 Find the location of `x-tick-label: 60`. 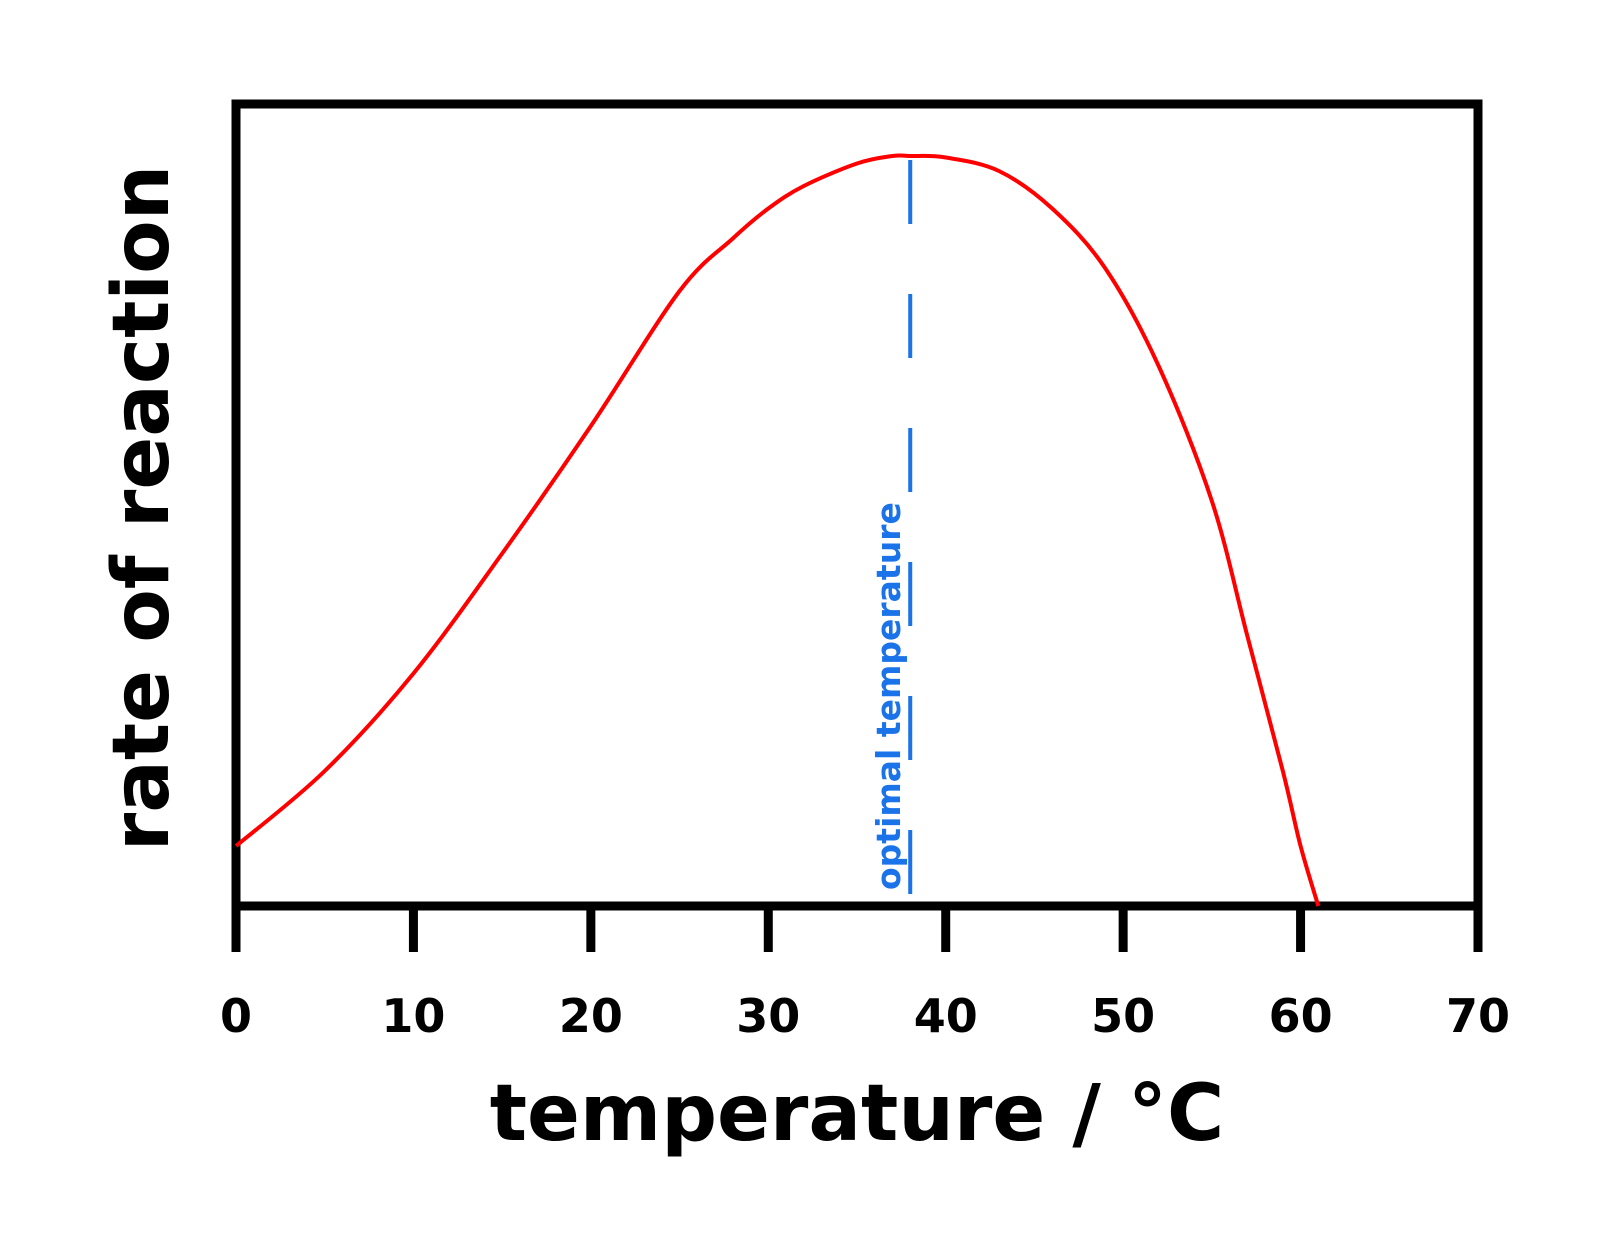

x-tick-label: 60 is located at coordinates (1301, 1016).